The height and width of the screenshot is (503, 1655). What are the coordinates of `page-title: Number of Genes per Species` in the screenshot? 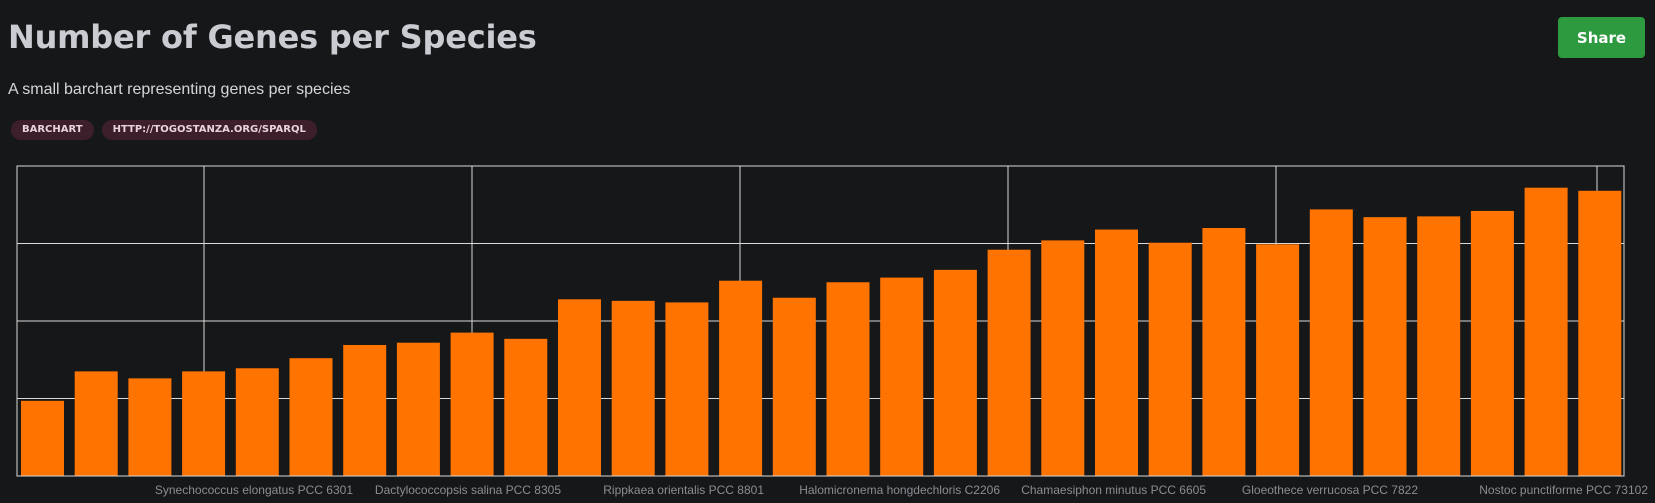 It's located at (272, 37).